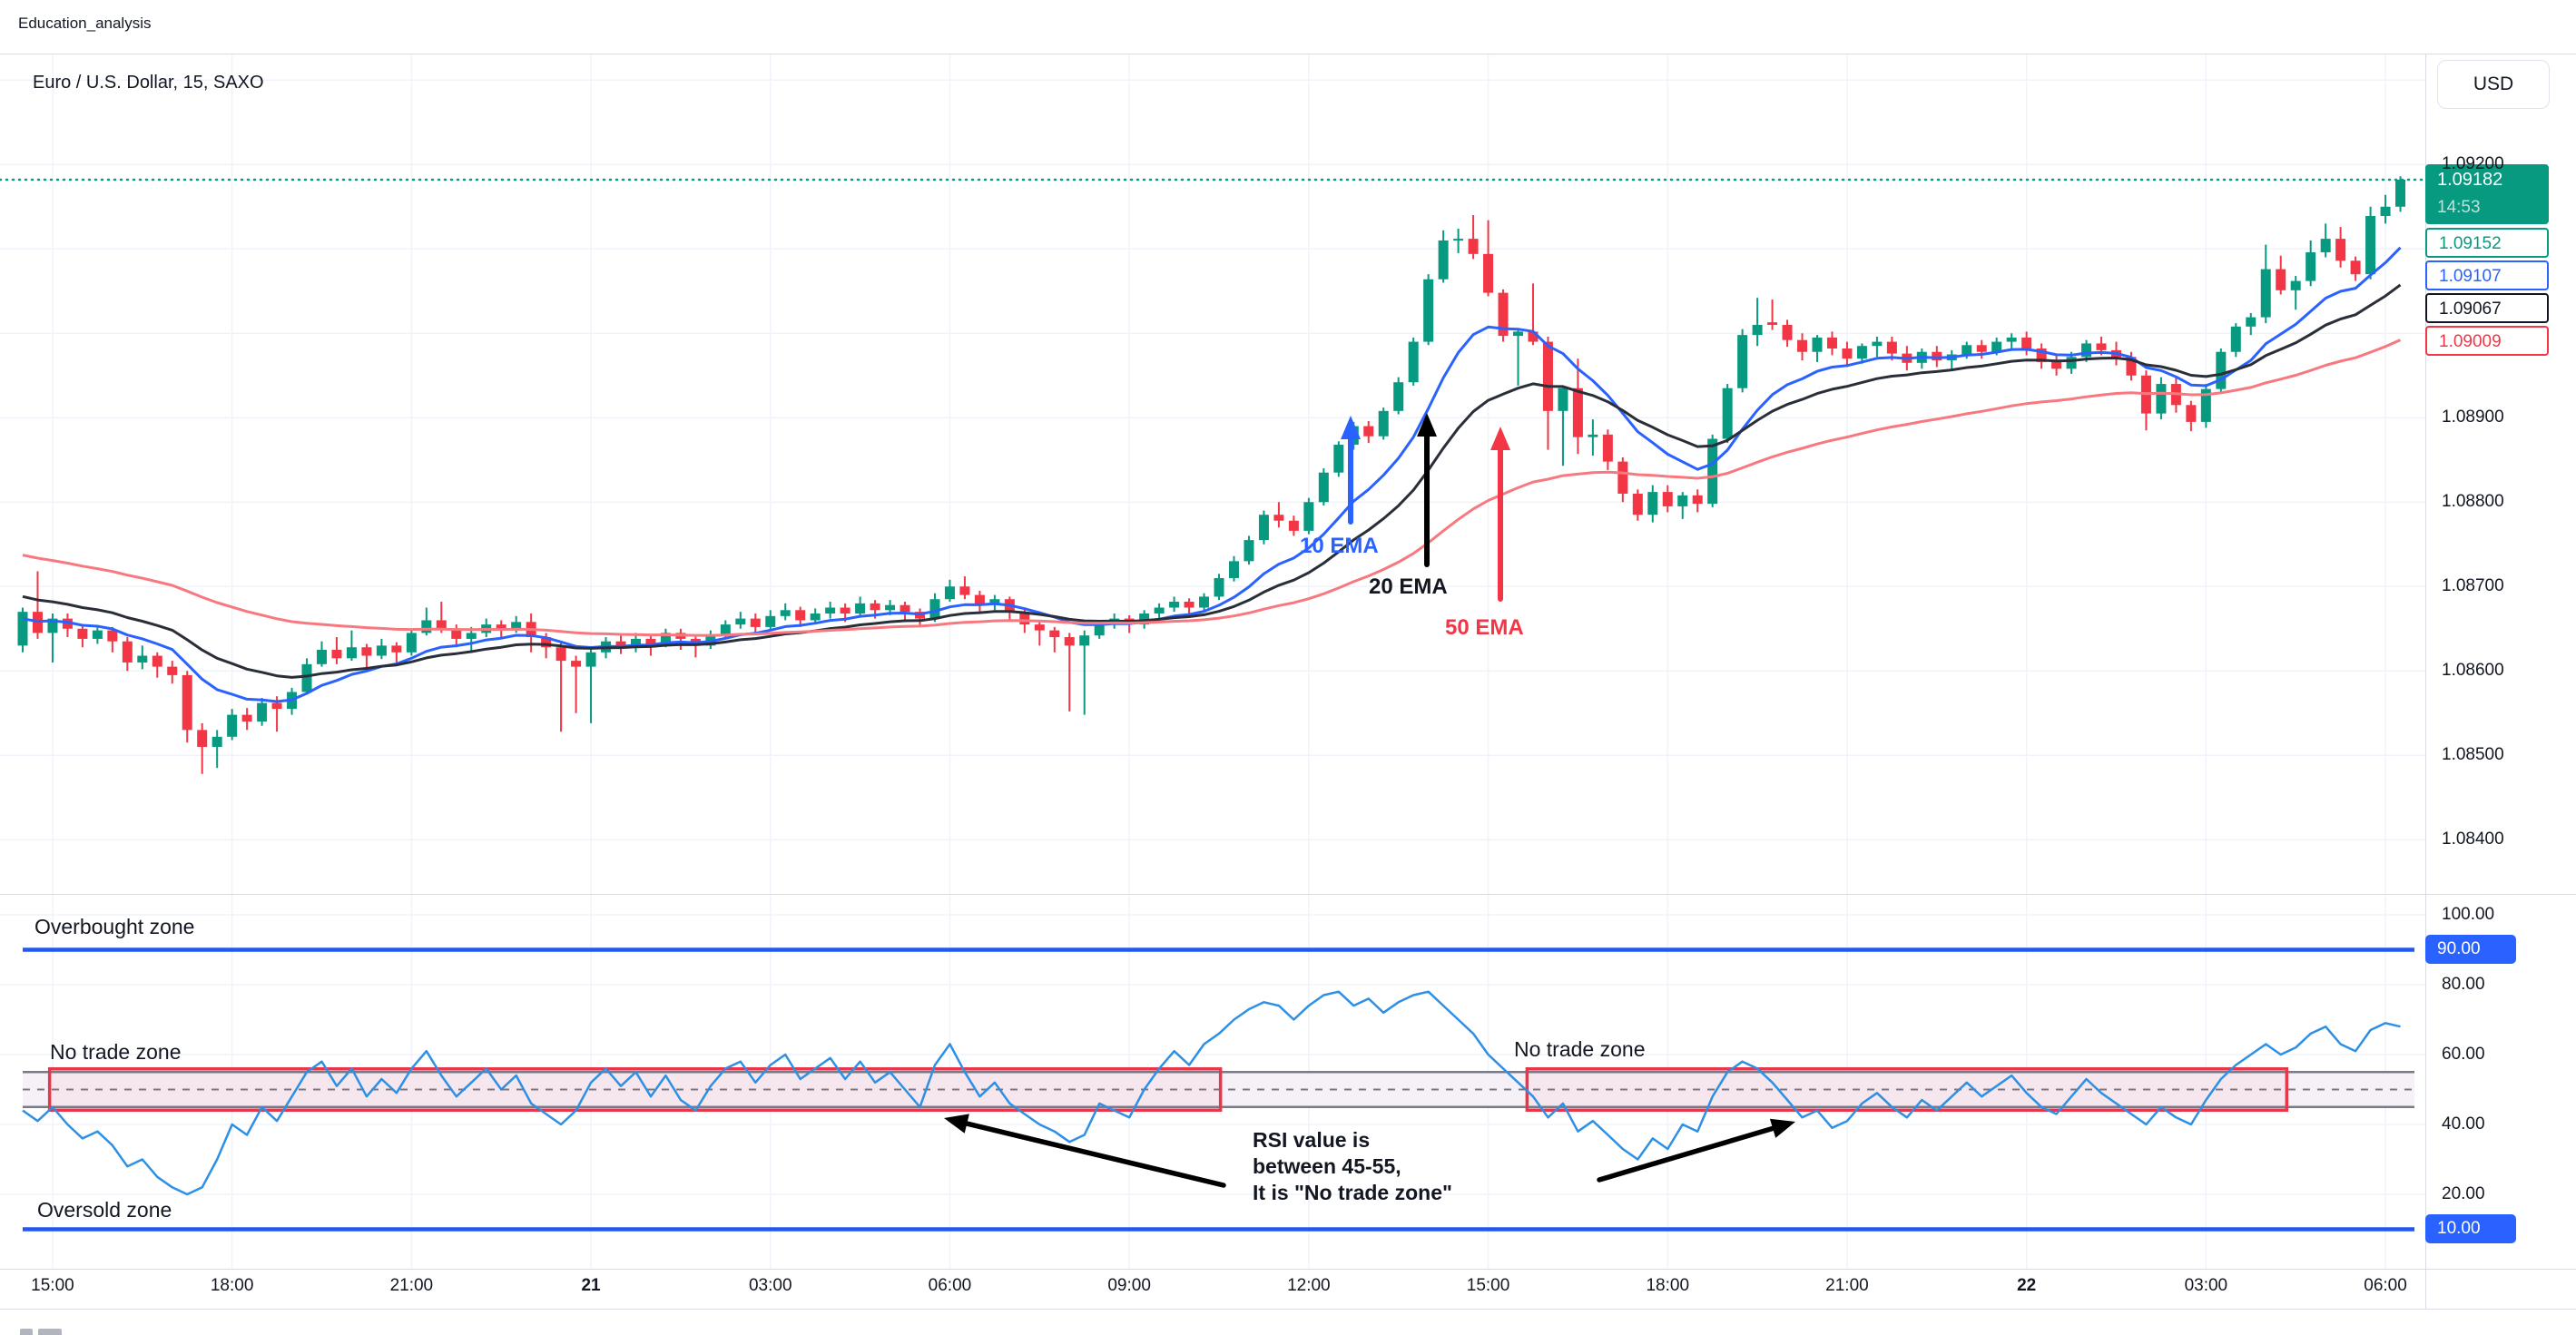  What do you see at coordinates (1352, 1192) in the screenshot?
I see `rsi-note-line-3: It is "No trade zone"` at bounding box center [1352, 1192].